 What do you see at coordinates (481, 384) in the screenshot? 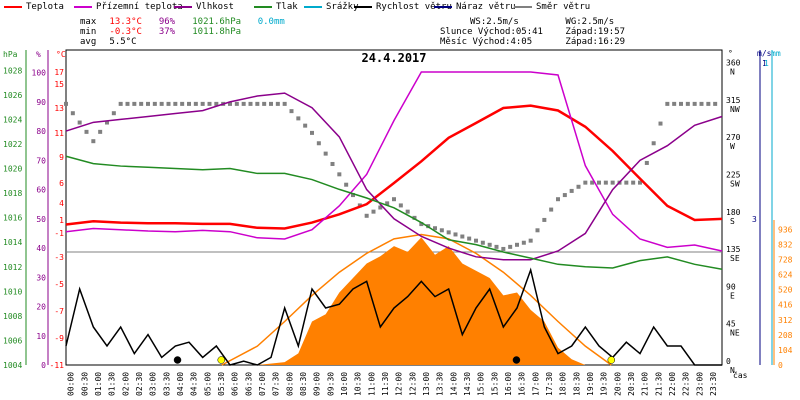
I see `tick-time: 15:00` at bounding box center [481, 384].